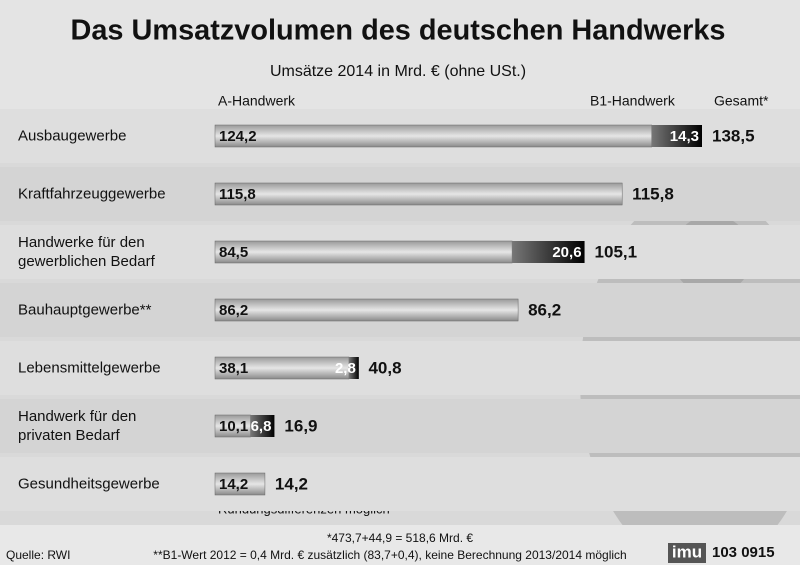 This screenshot has width=800, height=565. What do you see at coordinates (238, 136) in the screenshot?
I see `value-label: 124,2` at bounding box center [238, 136].